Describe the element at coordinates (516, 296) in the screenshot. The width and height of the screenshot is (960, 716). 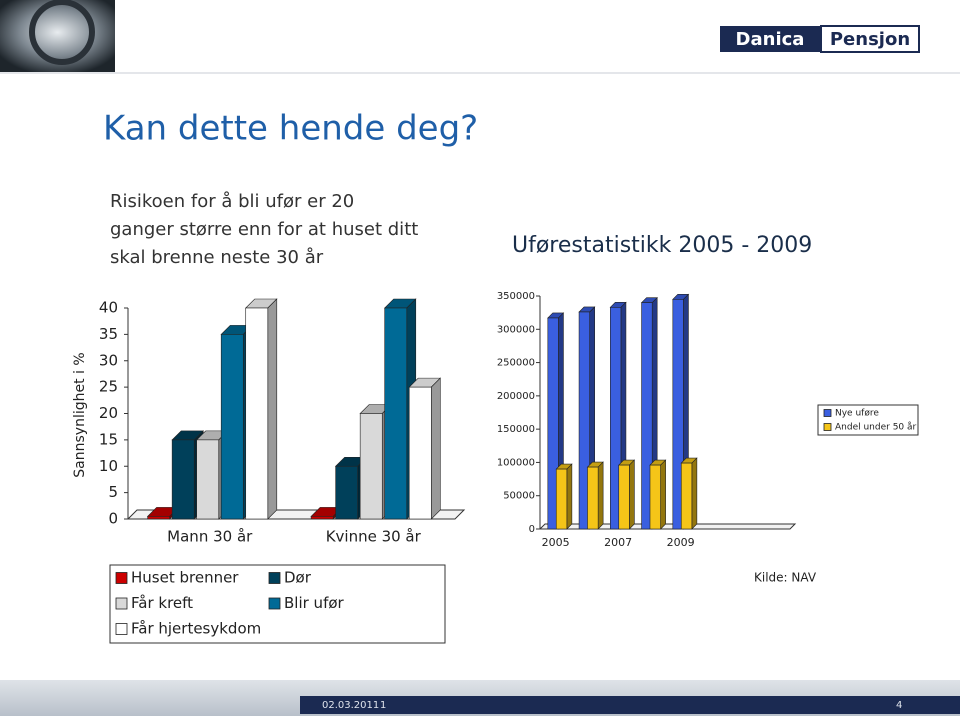
I see `y-tick-label: 350000` at that location.